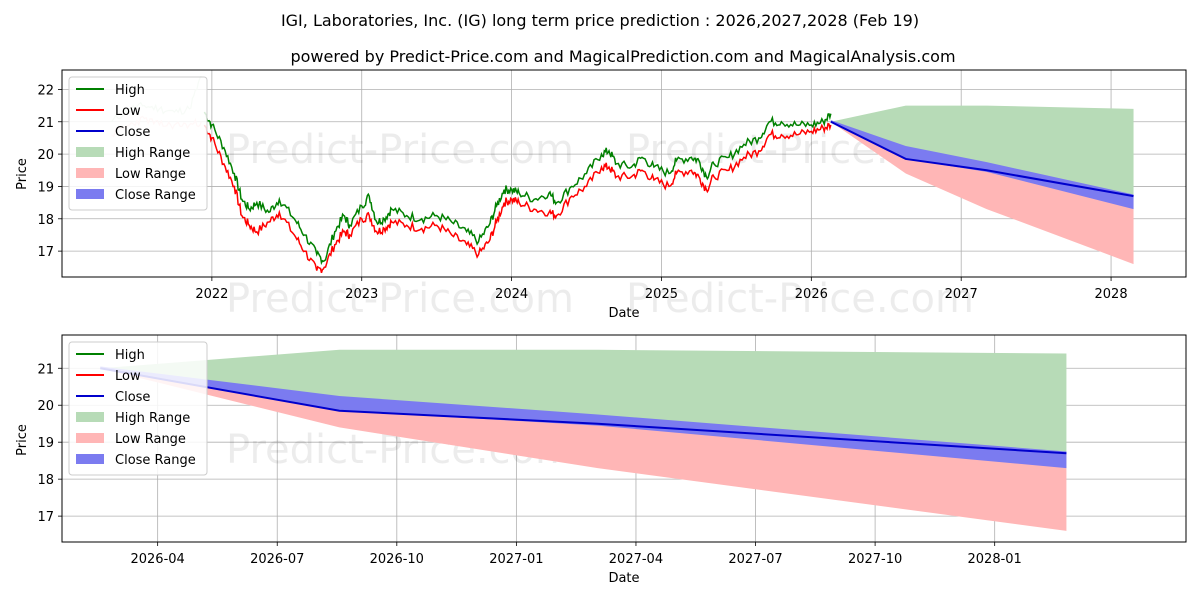 The height and width of the screenshot is (604, 1200). Describe the element at coordinates (636, 559) in the screenshot. I see `bot-x-tick-label: 2027-04` at that location.